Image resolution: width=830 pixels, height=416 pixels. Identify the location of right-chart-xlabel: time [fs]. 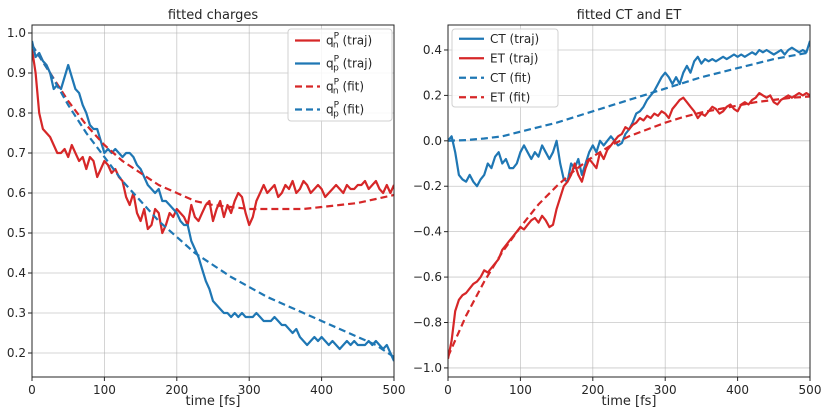
(629, 401).